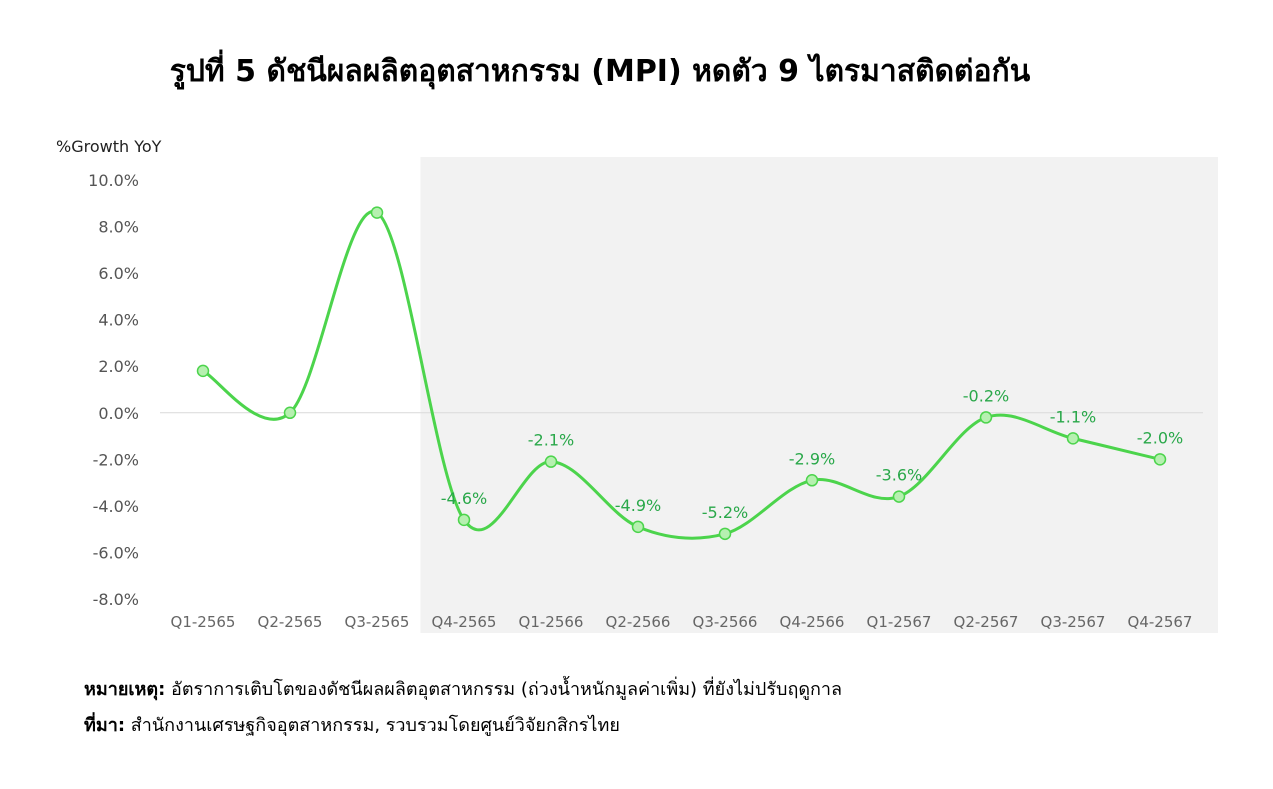  I want to click on data-label: -2.1%, so click(551, 440).